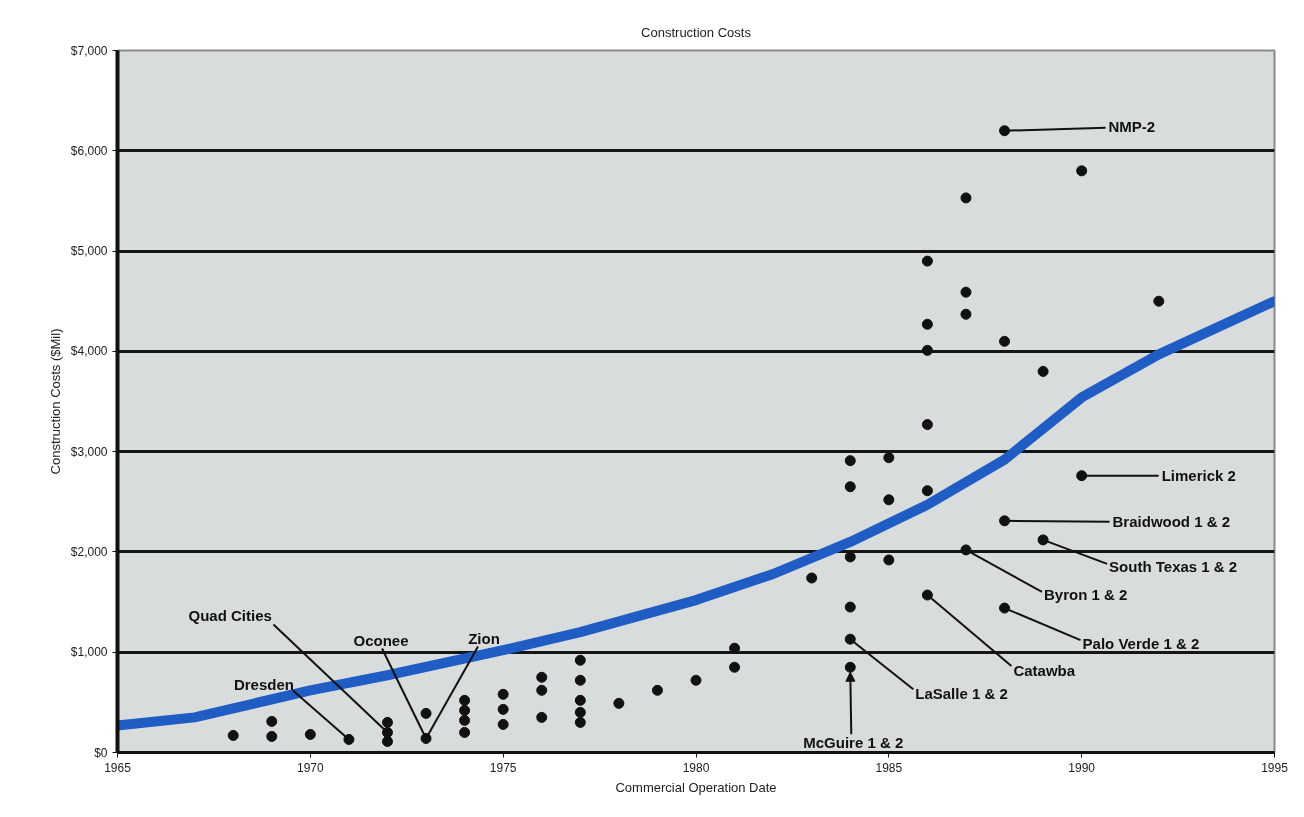  Describe the element at coordinates (230, 615) in the screenshot. I see `annotation: Quad Cities` at that location.